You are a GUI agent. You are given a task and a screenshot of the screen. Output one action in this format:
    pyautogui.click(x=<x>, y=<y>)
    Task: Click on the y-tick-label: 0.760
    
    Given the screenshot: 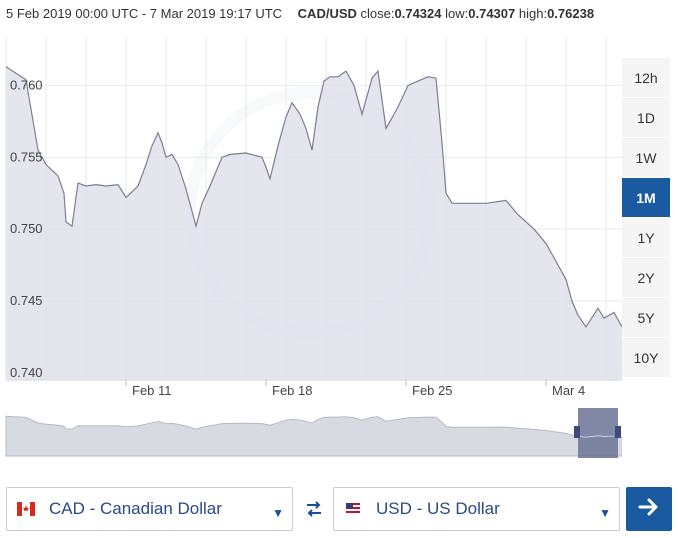 What is the action you would take?
    pyautogui.click(x=26, y=84)
    